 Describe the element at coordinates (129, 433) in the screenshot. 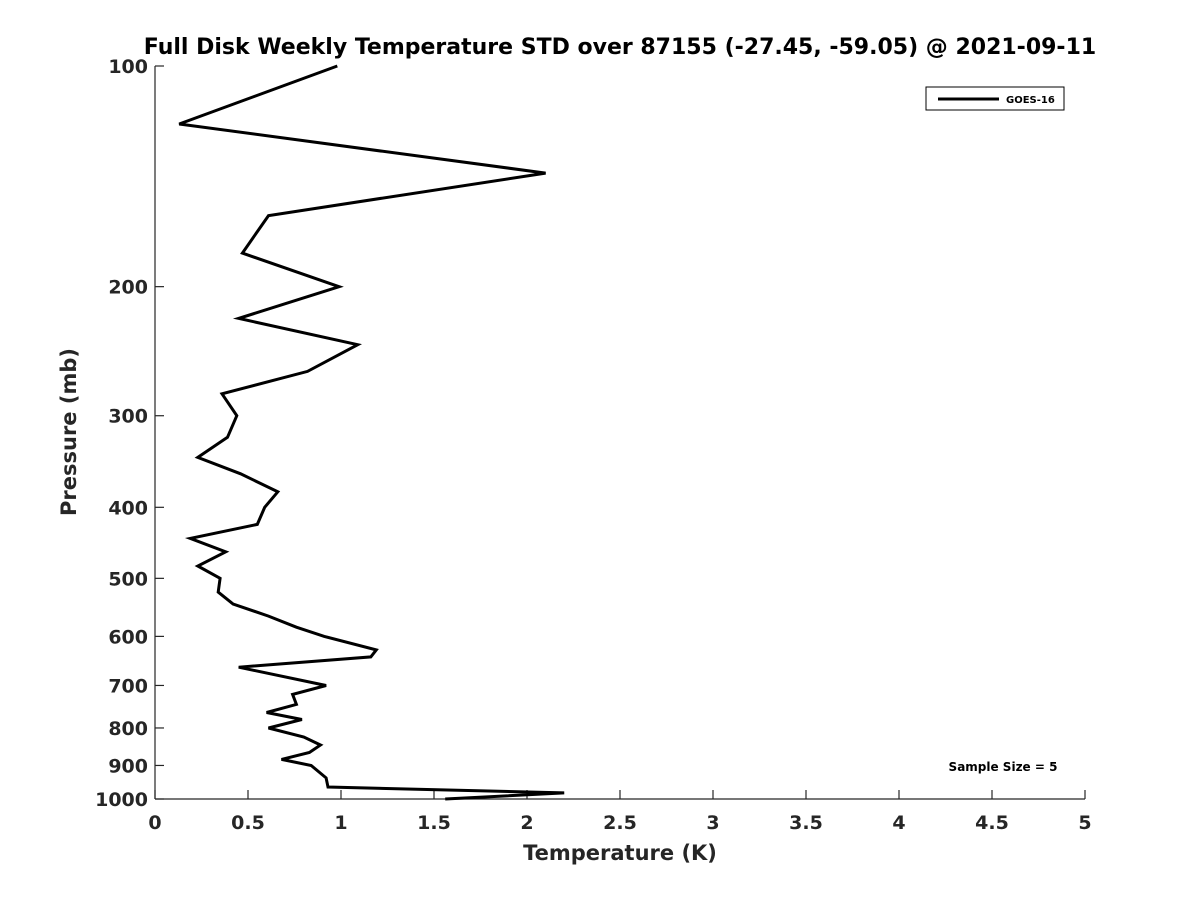

I see `y-axis-ticks: 100 200 300 400 500 600 700 800 900 1000` at that location.